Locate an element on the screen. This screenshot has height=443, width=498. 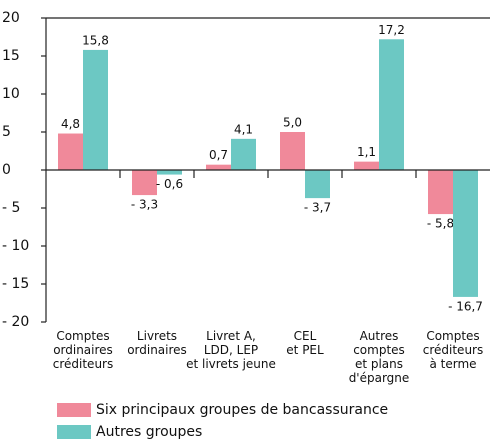
value-label: 15,8 is located at coordinates (95, 40).